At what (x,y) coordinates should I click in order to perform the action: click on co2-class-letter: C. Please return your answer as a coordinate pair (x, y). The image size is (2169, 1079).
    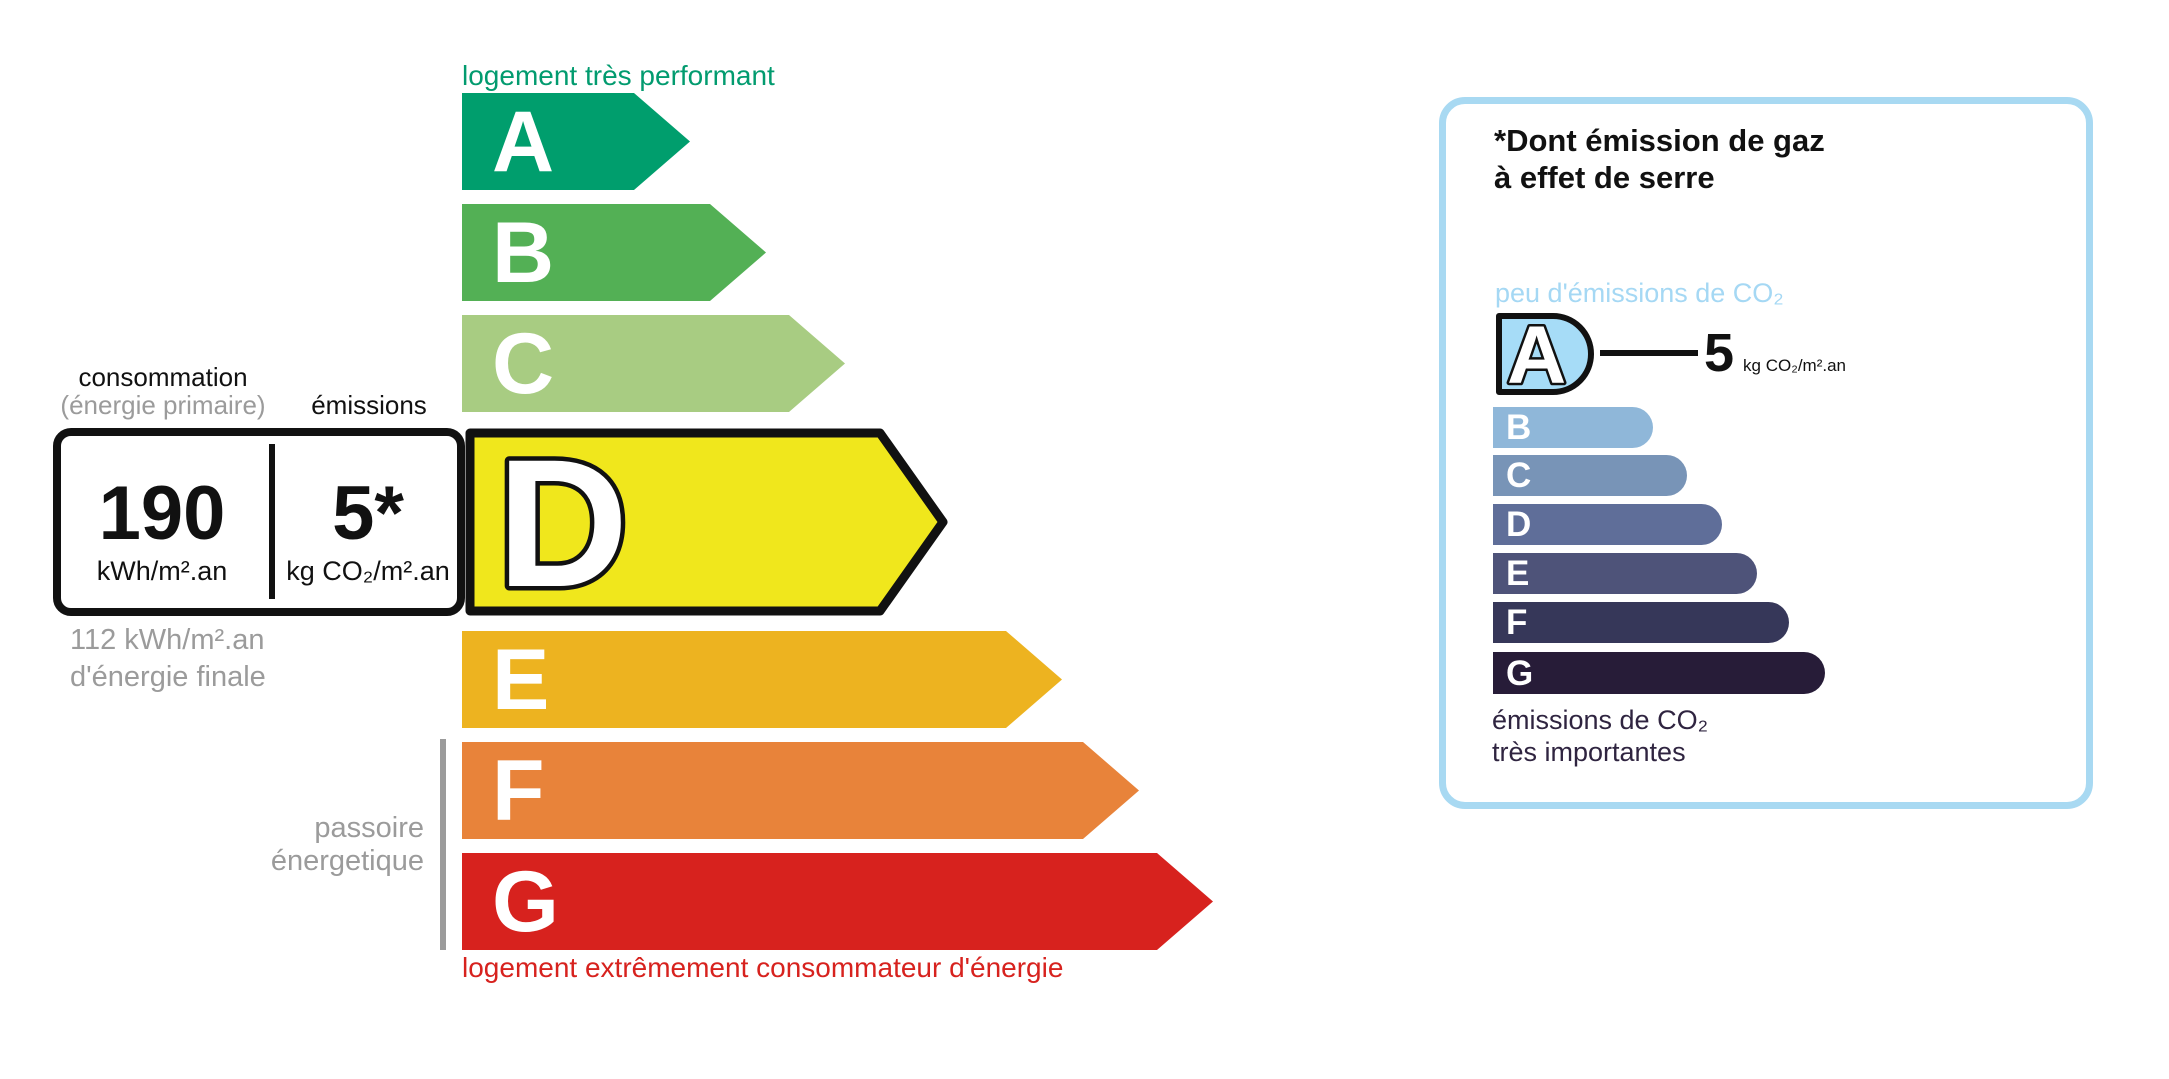
    Looking at the image, I should click on (1519, 475).